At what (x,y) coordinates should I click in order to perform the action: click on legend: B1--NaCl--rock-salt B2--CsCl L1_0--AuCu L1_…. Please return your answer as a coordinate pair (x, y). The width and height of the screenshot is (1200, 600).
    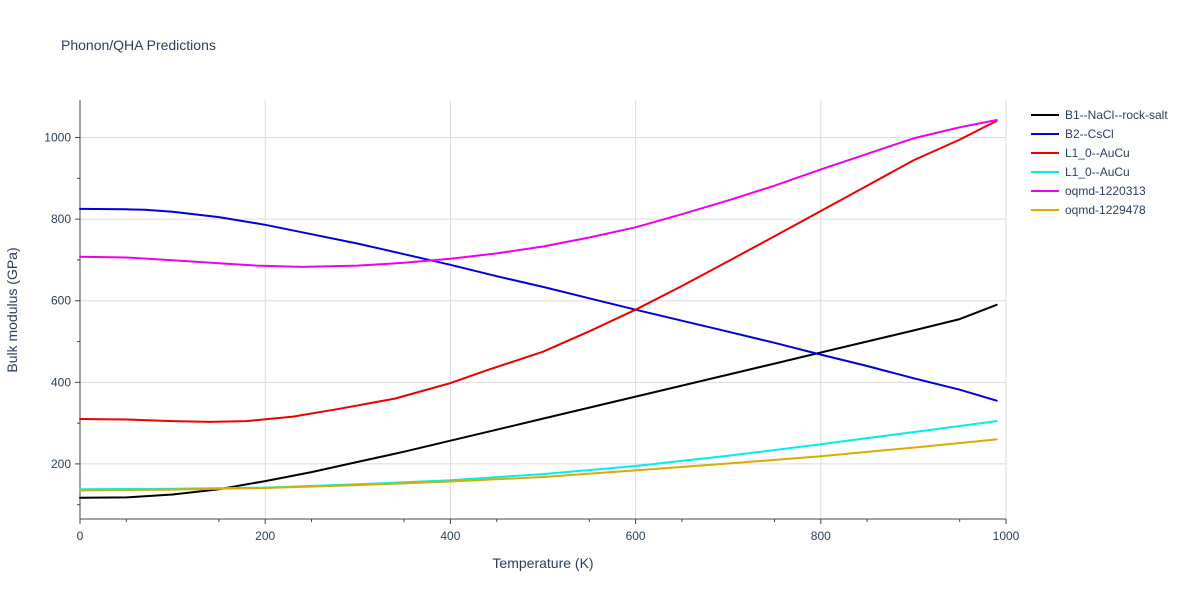
    Looking at the image, I should click on (1099, 162).